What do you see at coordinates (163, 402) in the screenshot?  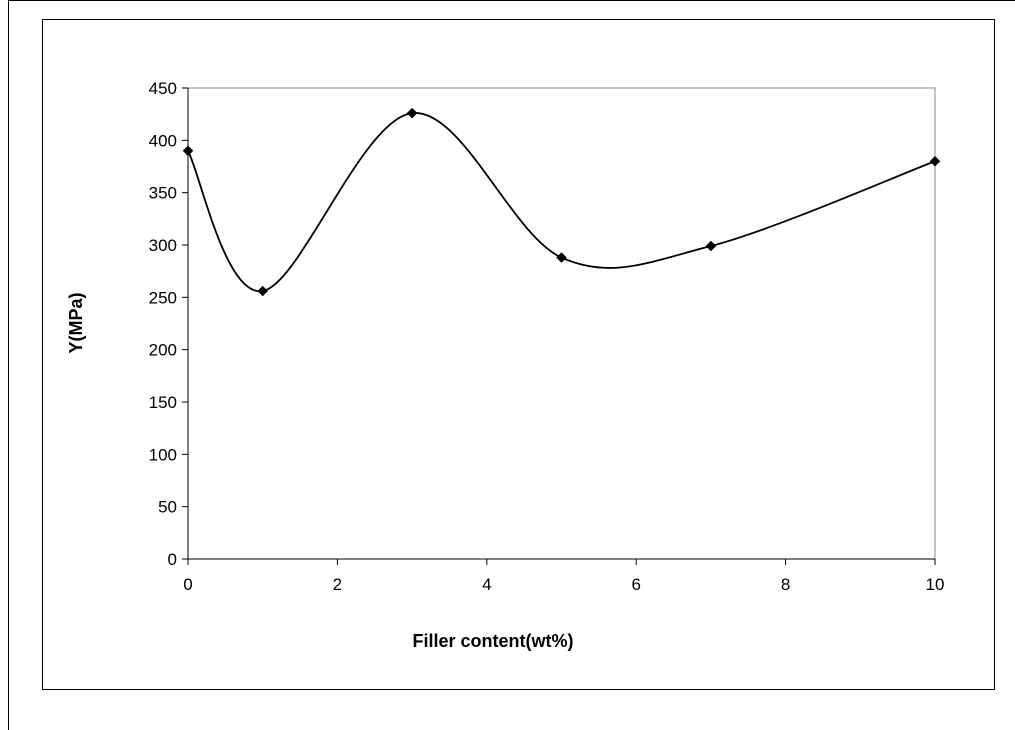 I see `y-tick-label: 150` at bounding box center [163, 402].